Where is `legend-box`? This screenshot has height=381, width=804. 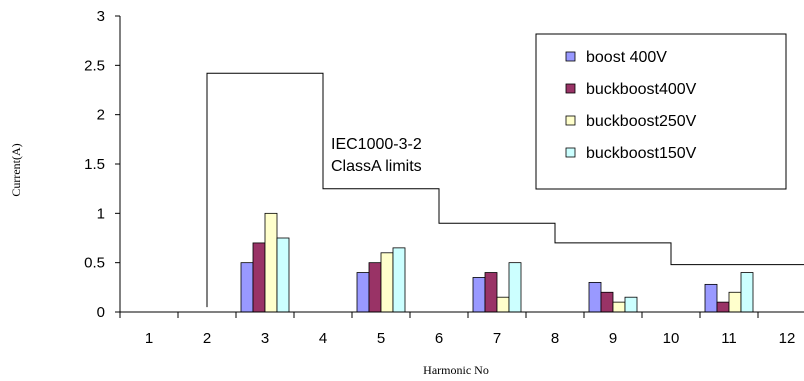
legend-box is located at coordinates (661, 111).